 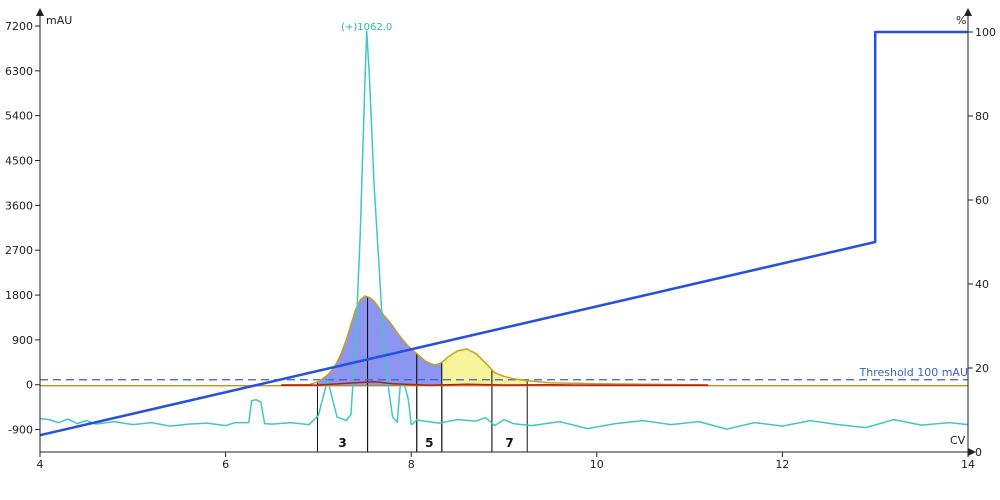 What do you see at coordinates (366, 27) in the screenshot?
I see `peak-label: (+)1062.0` at bounding box center [366, 27].